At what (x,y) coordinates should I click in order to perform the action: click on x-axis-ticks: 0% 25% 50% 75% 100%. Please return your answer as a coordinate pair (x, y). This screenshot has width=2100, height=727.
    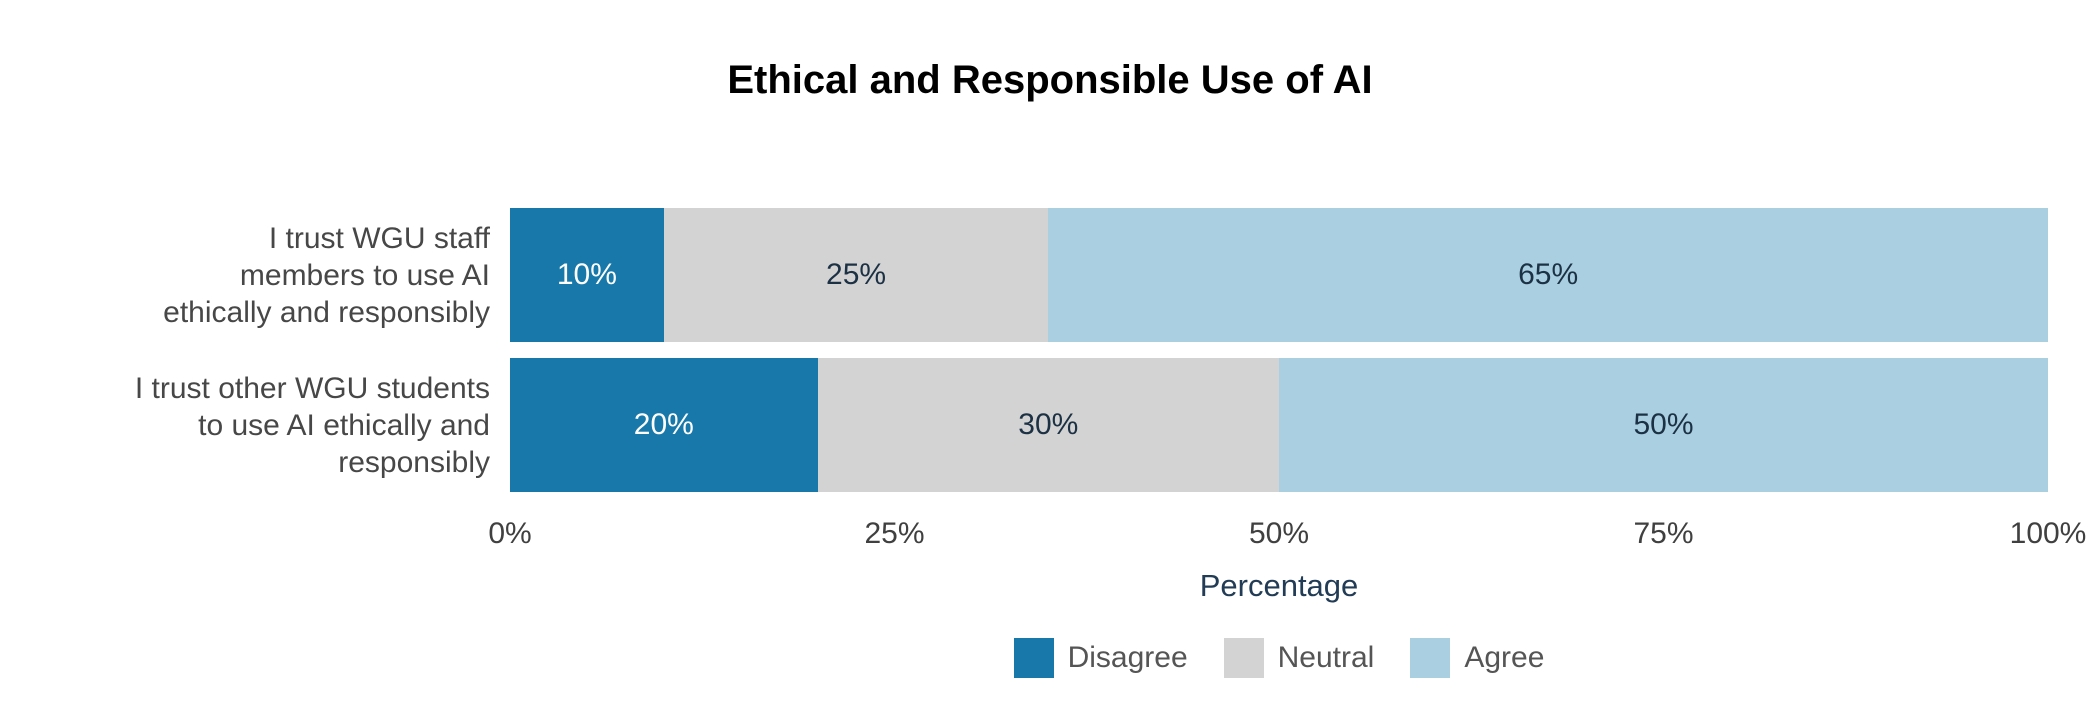
    Looking at the image, I should click on (1287, 535).